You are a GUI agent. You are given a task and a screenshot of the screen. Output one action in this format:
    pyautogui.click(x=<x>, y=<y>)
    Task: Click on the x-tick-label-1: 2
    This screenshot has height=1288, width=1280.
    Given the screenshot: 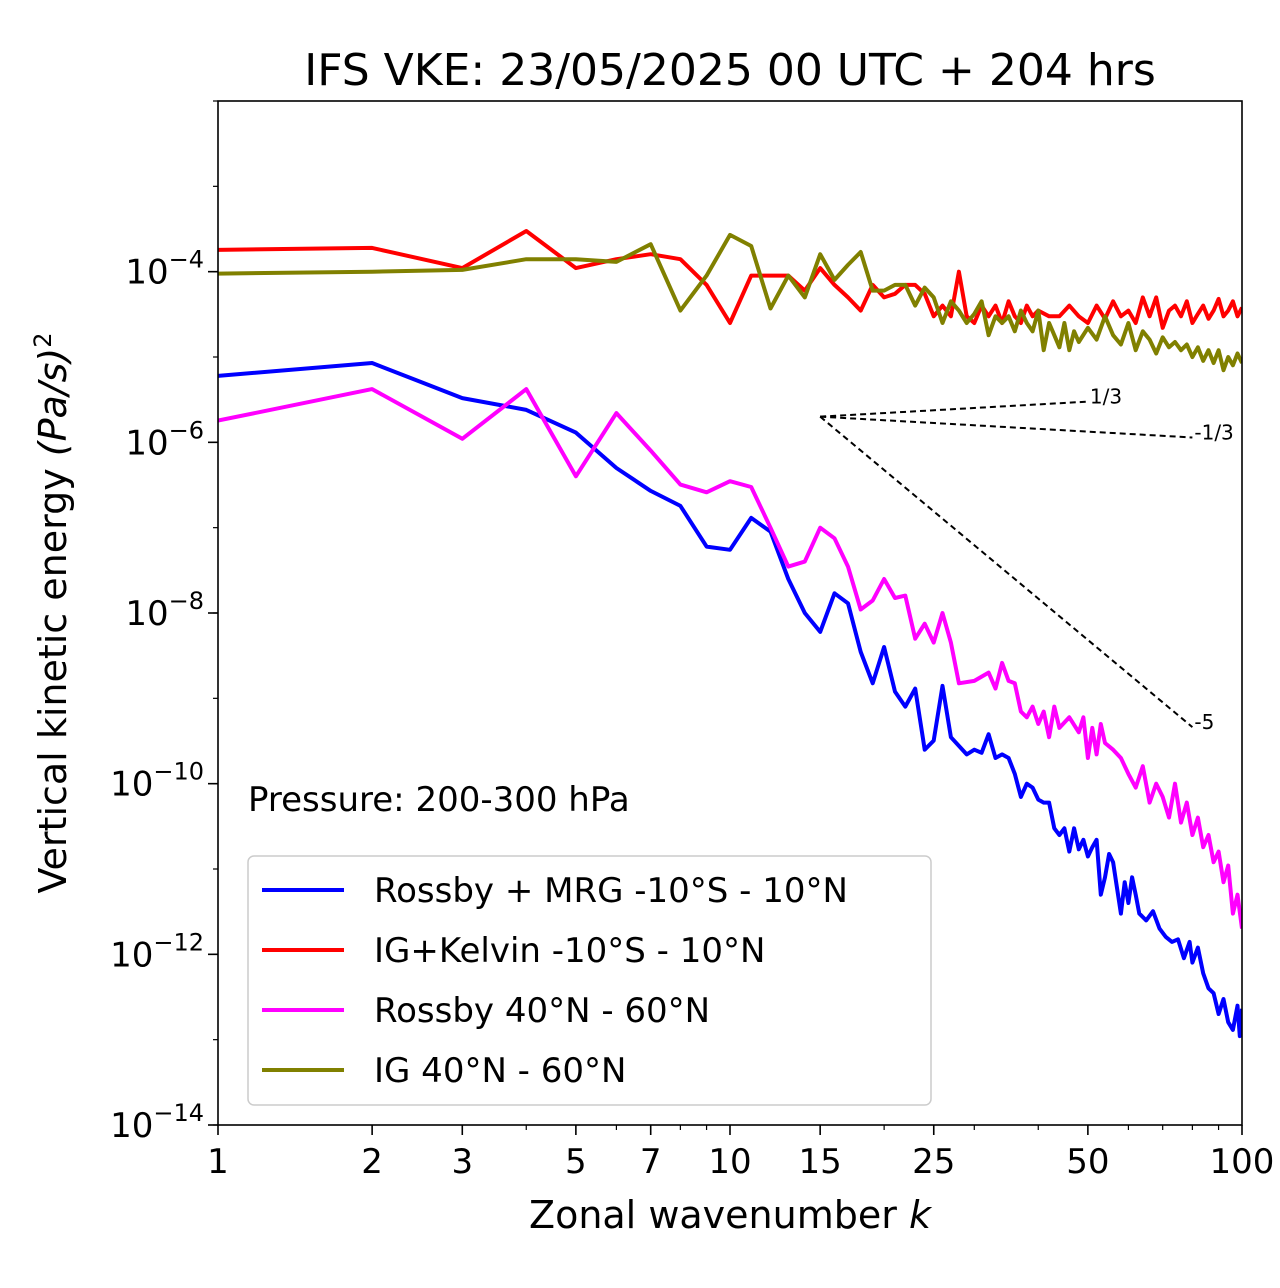 What is the action you would take?
    pyautogui.click(x=372, y=1162)
    